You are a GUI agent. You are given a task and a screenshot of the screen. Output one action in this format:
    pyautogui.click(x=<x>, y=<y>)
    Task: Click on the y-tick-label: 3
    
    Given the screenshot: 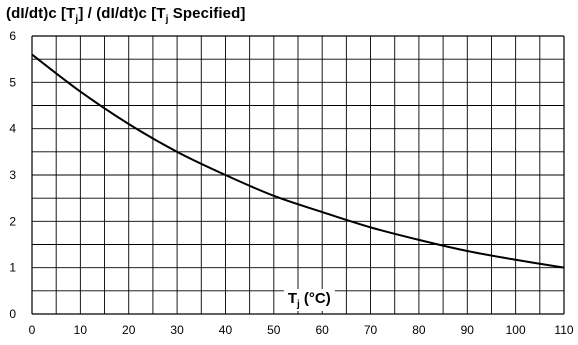 What is the action you would take?
    pyautogui.click(x=12, y=175)
    